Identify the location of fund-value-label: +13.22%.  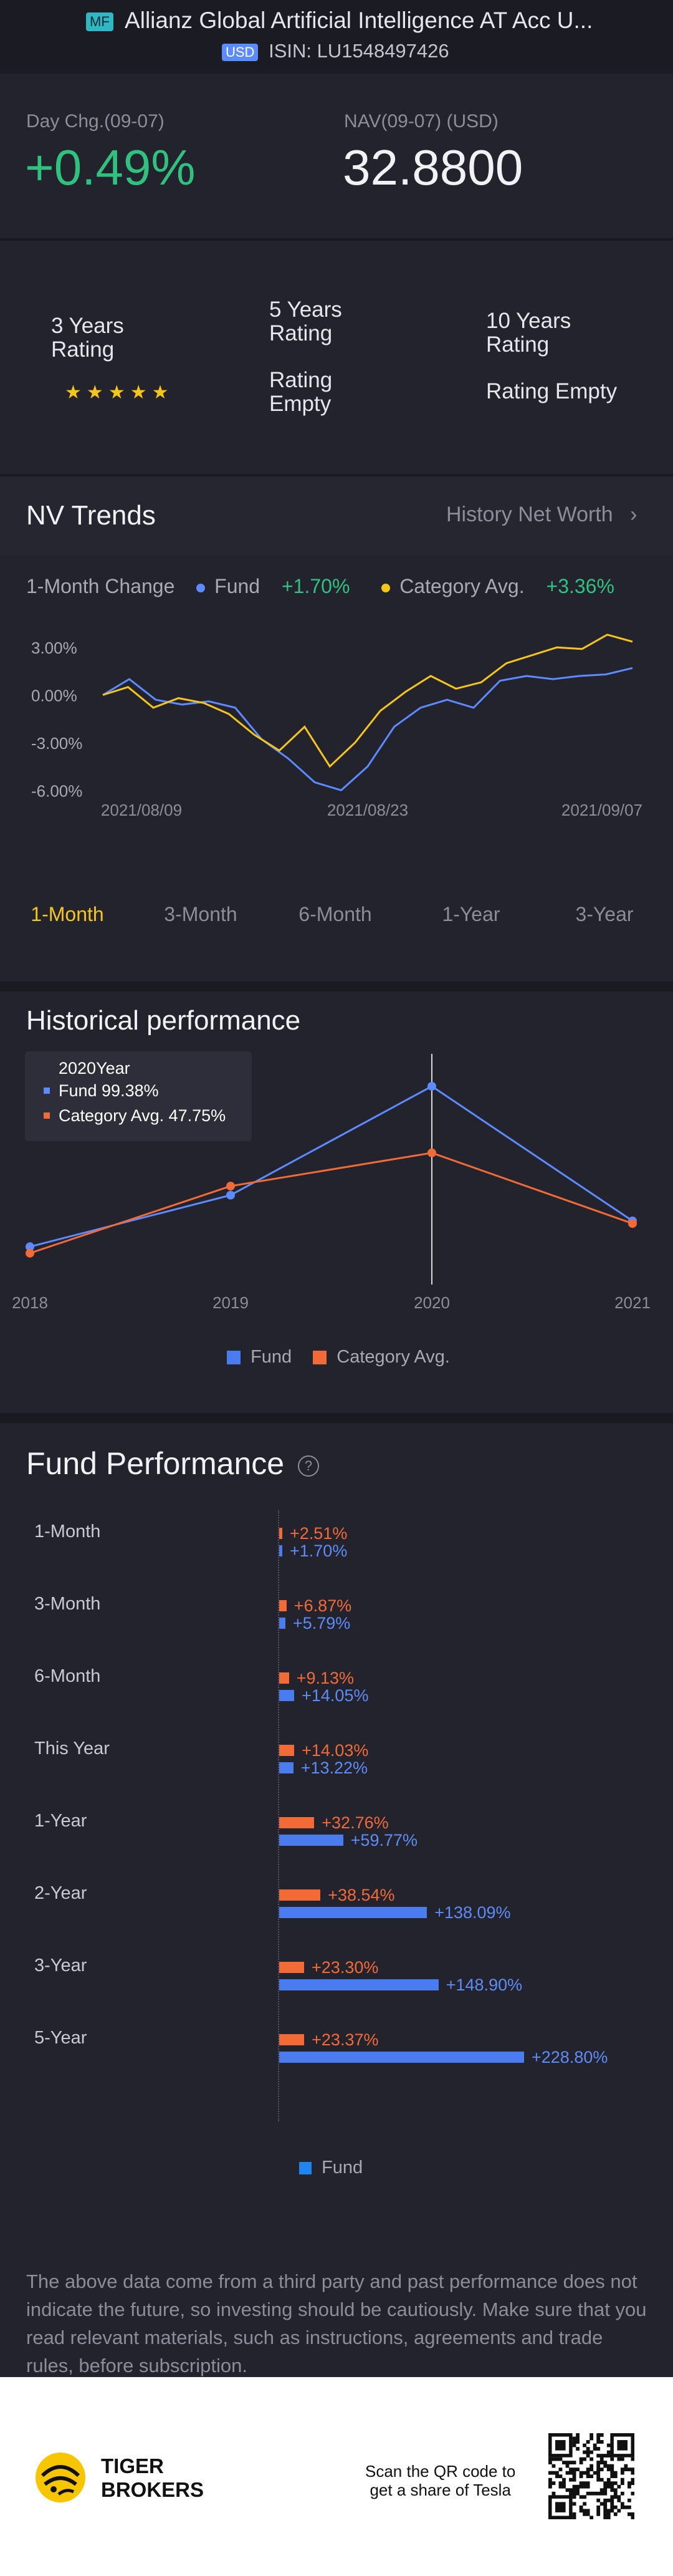
(334, 1767).